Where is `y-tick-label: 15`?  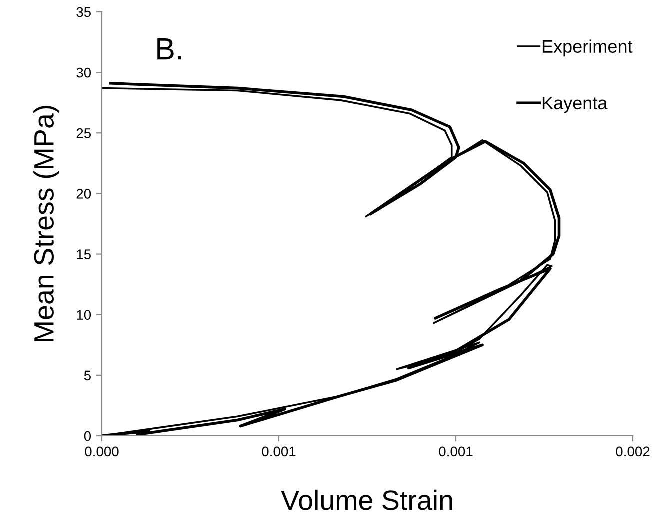
y-tick-label: 15 is located at coordinates (84, 255).